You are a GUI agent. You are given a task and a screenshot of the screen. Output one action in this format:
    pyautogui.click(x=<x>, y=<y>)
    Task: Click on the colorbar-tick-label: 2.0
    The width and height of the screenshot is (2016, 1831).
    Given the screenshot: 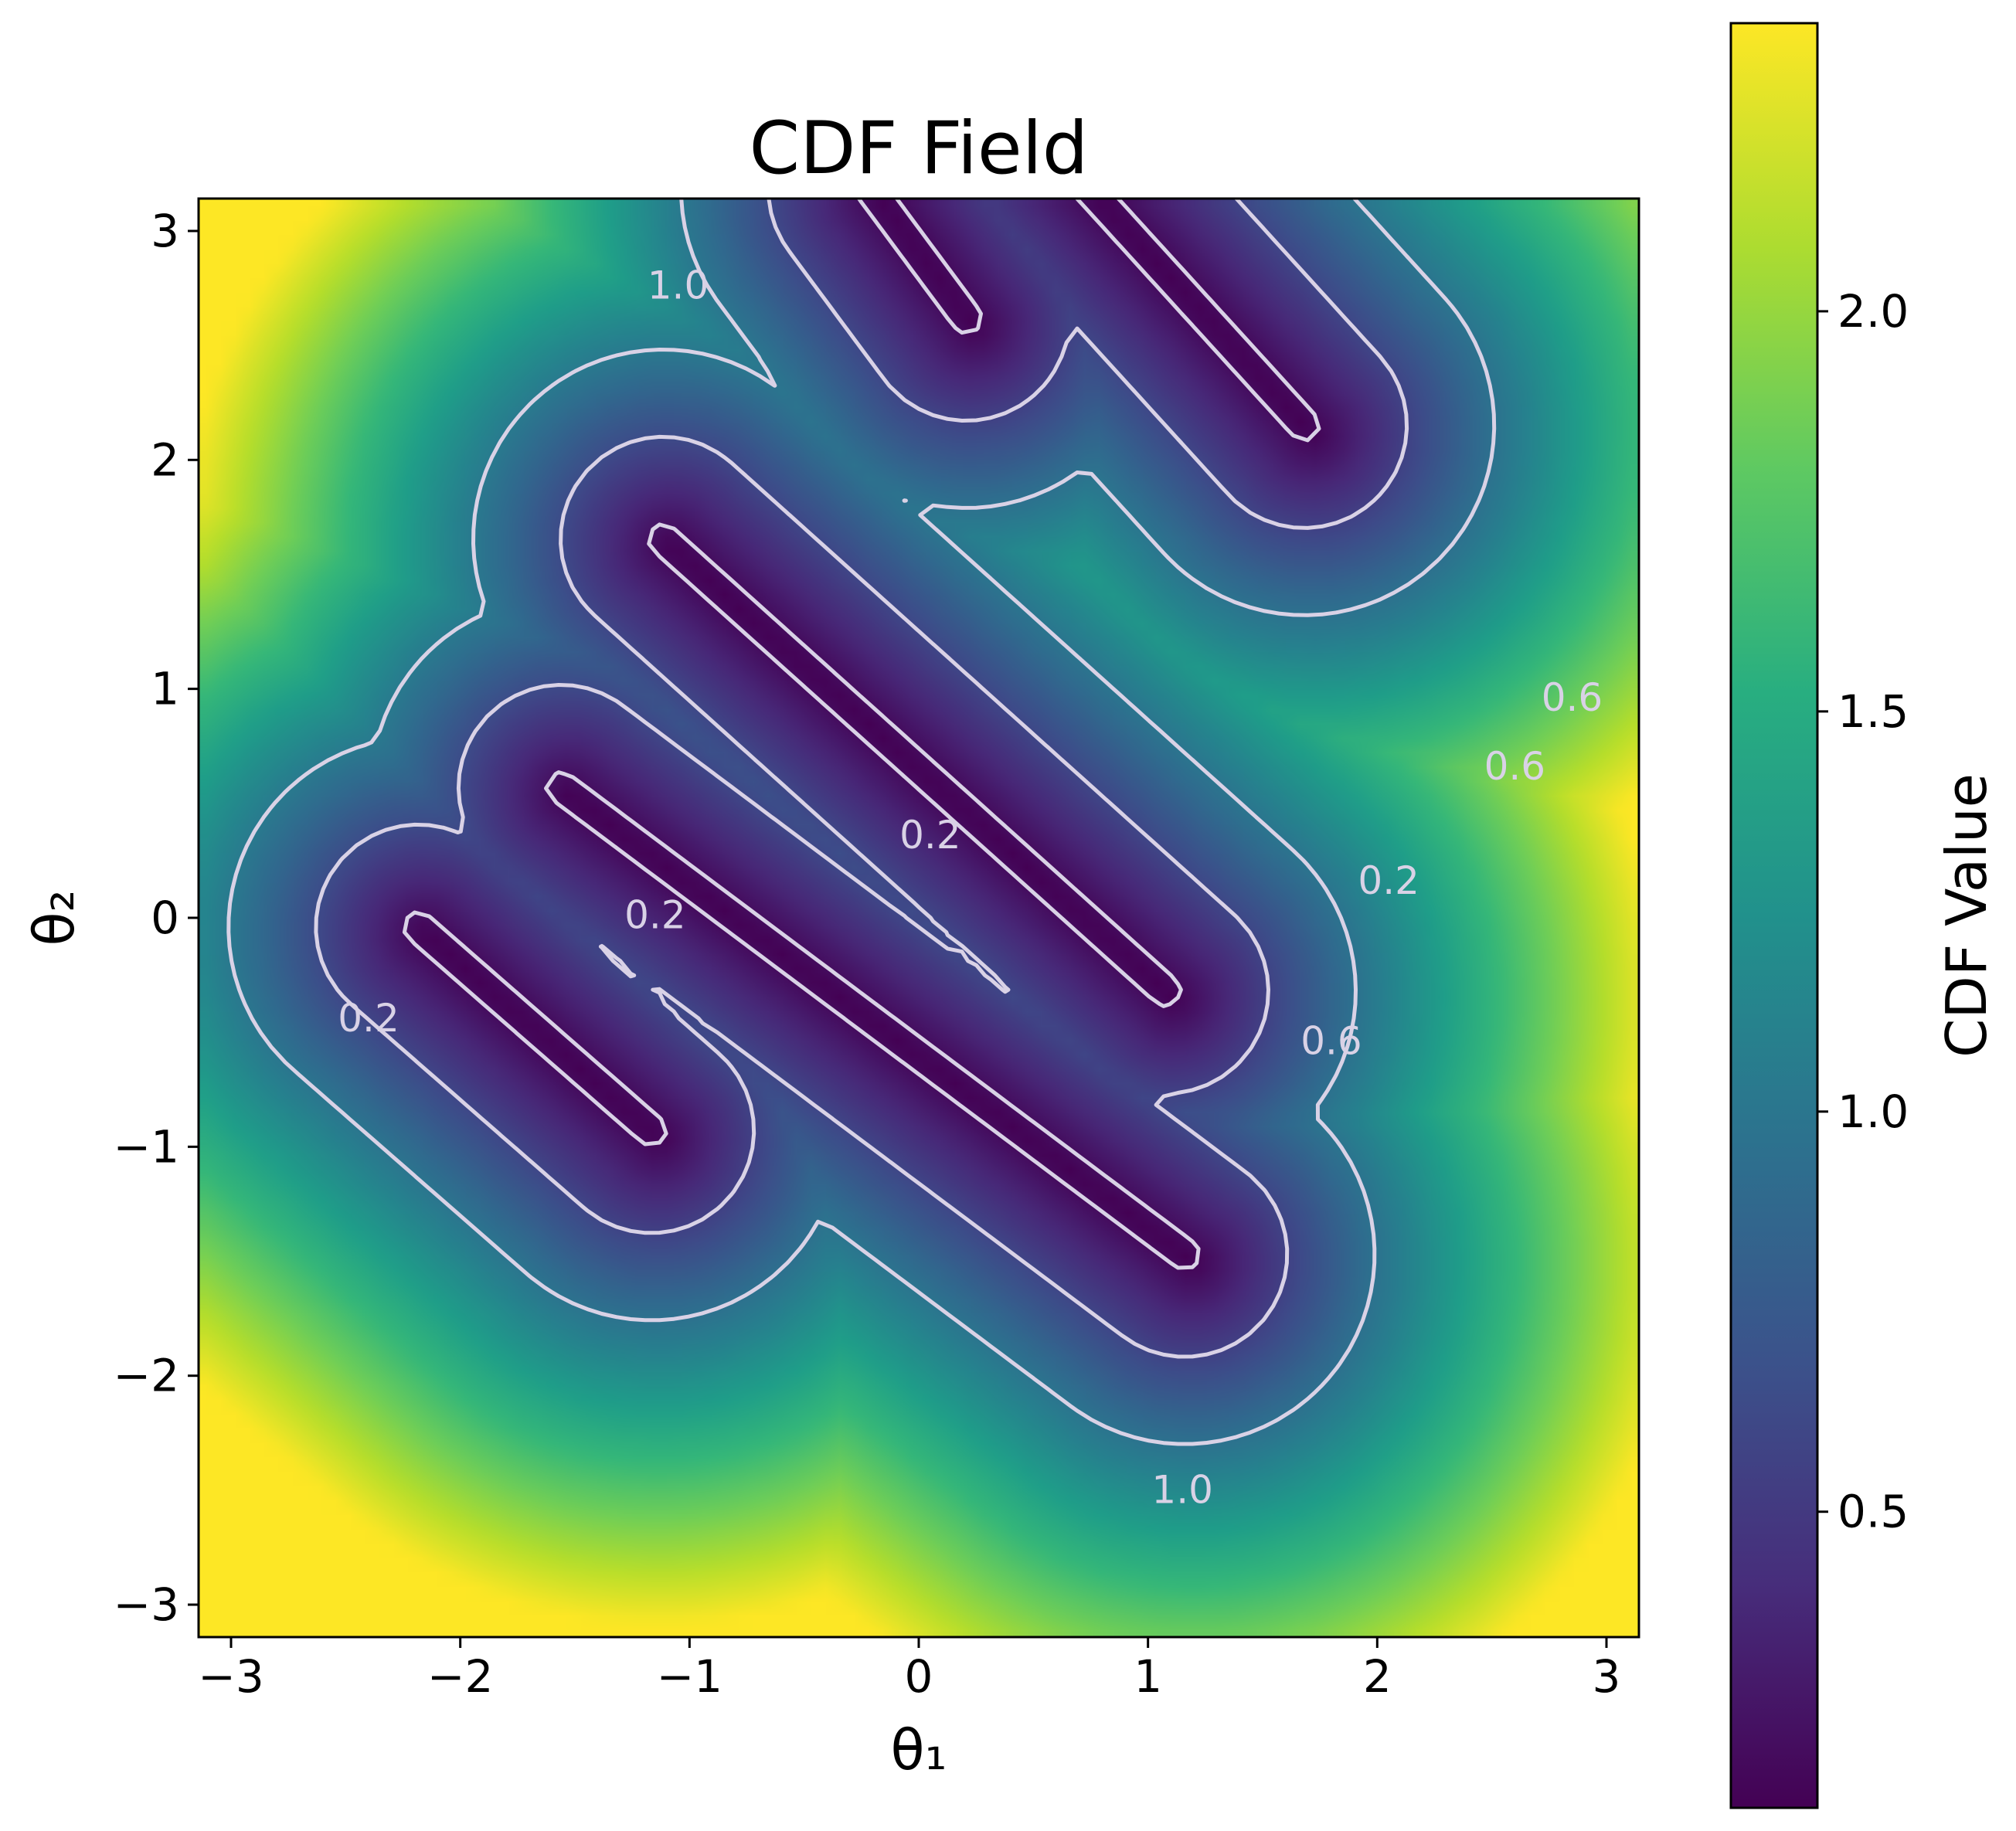 What is the action you would take?
    pyautogui.click(x=1873, y=312)
    